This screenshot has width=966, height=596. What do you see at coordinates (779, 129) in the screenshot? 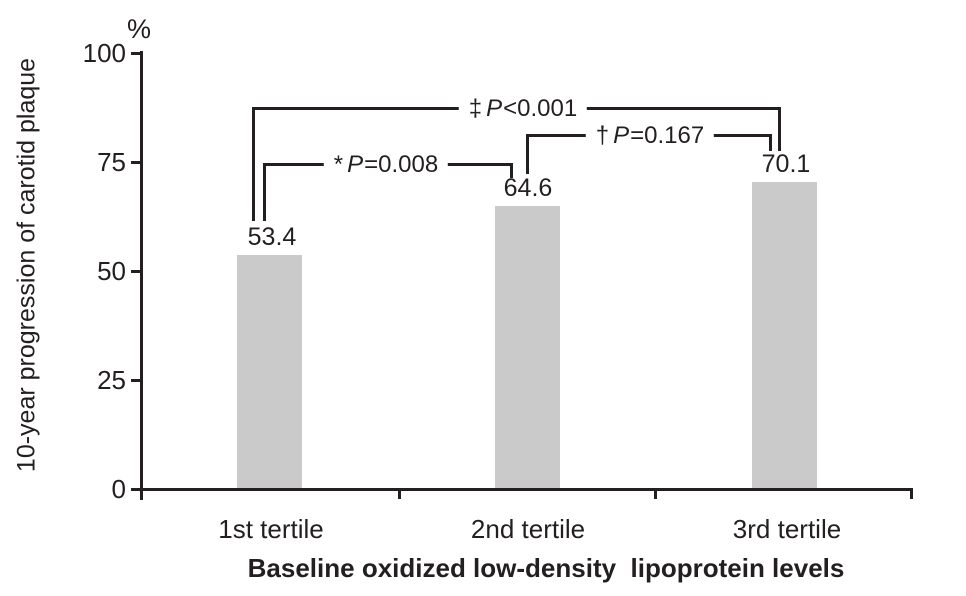
I see `bracket-1v3-right-leg` at bounding box center [779, 129].